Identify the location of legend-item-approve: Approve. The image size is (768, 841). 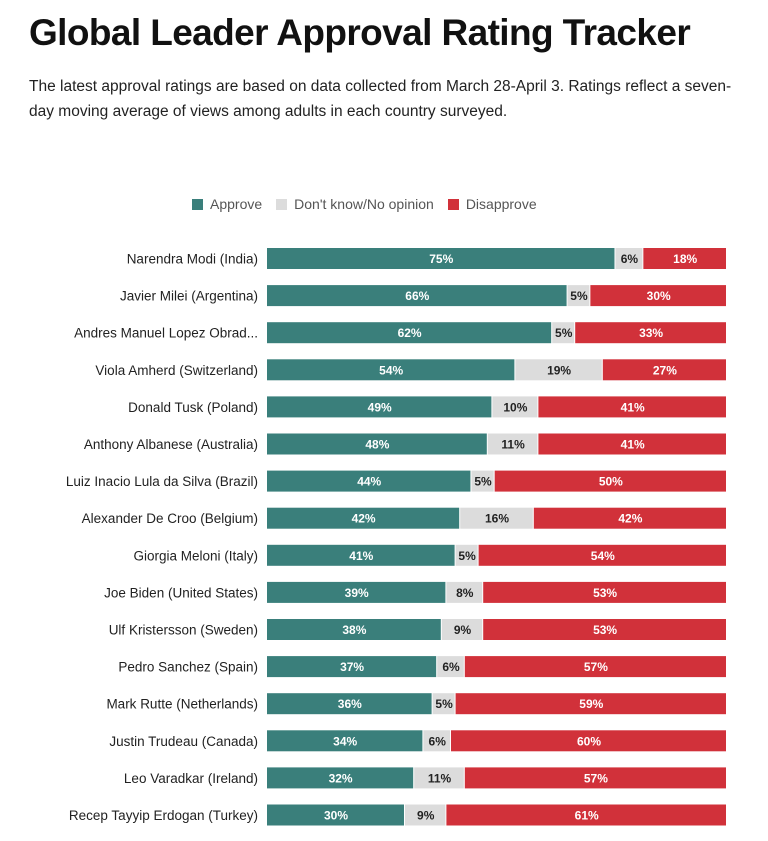
(227, 204).